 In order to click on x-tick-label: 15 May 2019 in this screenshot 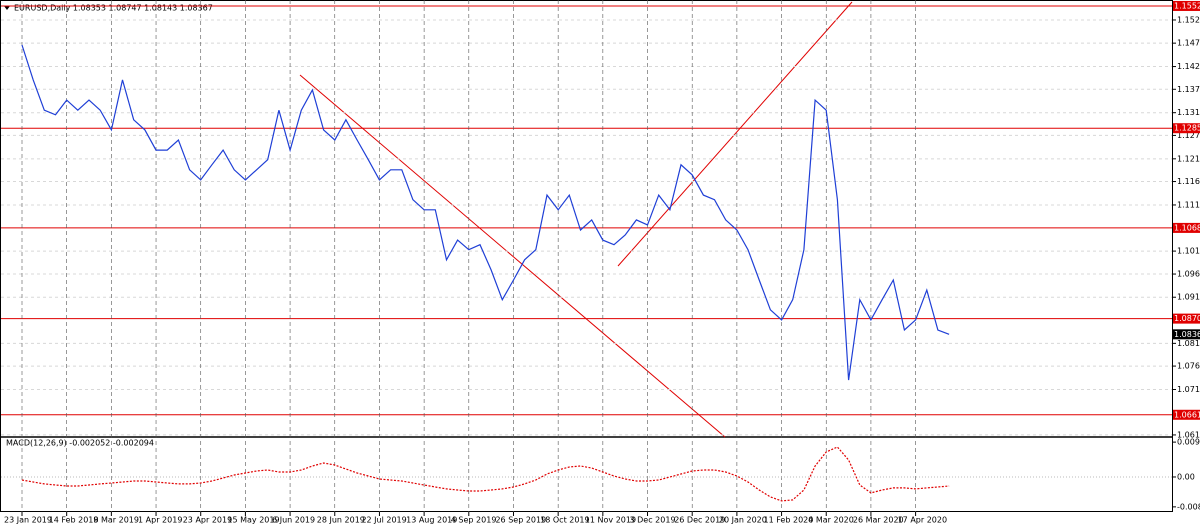, I will do `click(253, 520)`.